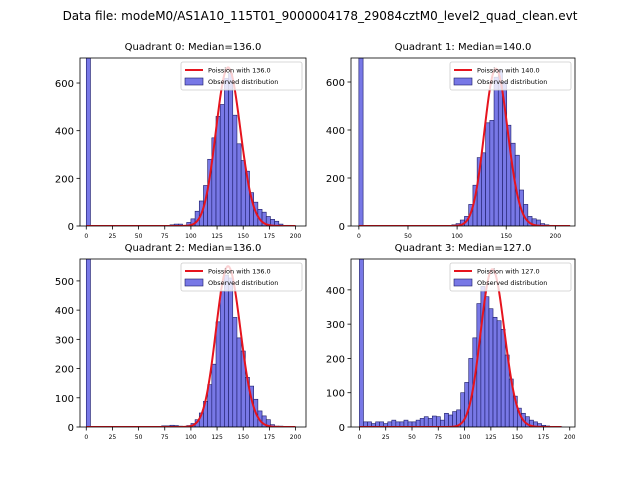 The image size is (640, 480). What do you see at coordinates (508, 71) in the screenshot?
I see `legend-line-label: Poission with 140.0` at bounding box center [508, 71].